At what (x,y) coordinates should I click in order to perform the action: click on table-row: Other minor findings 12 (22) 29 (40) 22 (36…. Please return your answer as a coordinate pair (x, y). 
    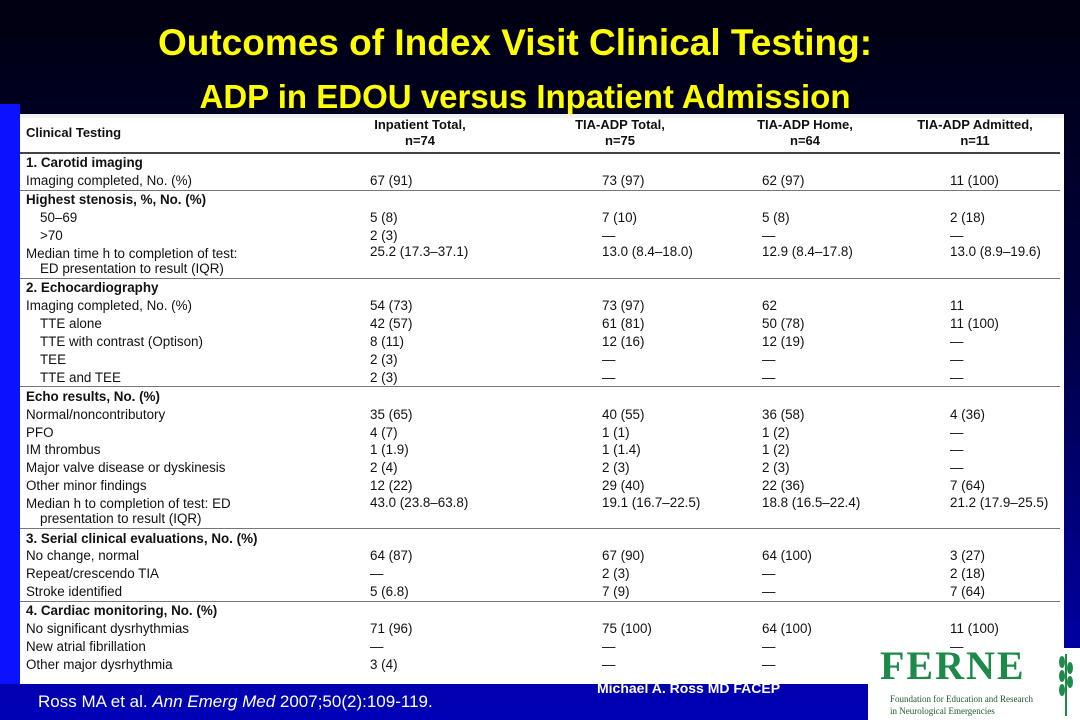
    Looking at the image, I should click on (540, 486).